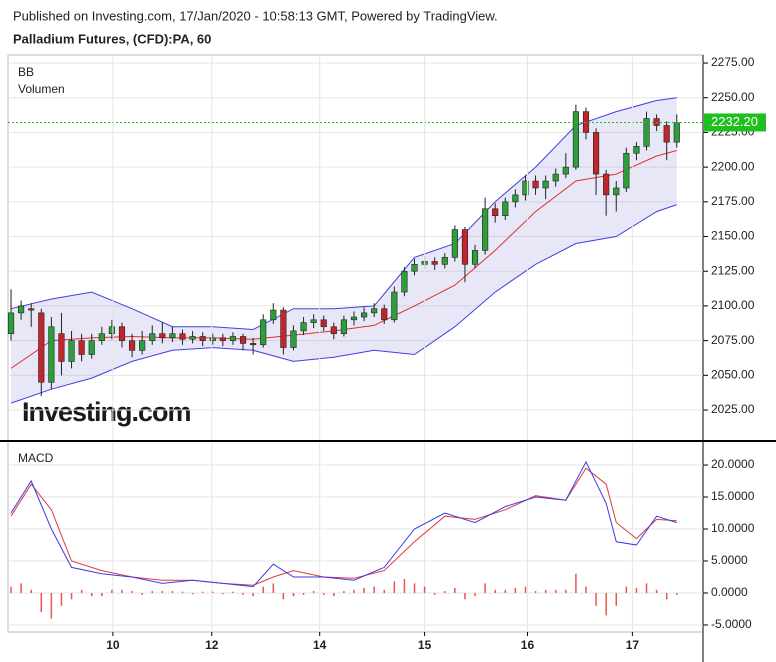 The image size is (776, 662). Describe the element at coordinates (733, 236) in the screenshot. I see `y-tick-label: 2150.00` at that location.